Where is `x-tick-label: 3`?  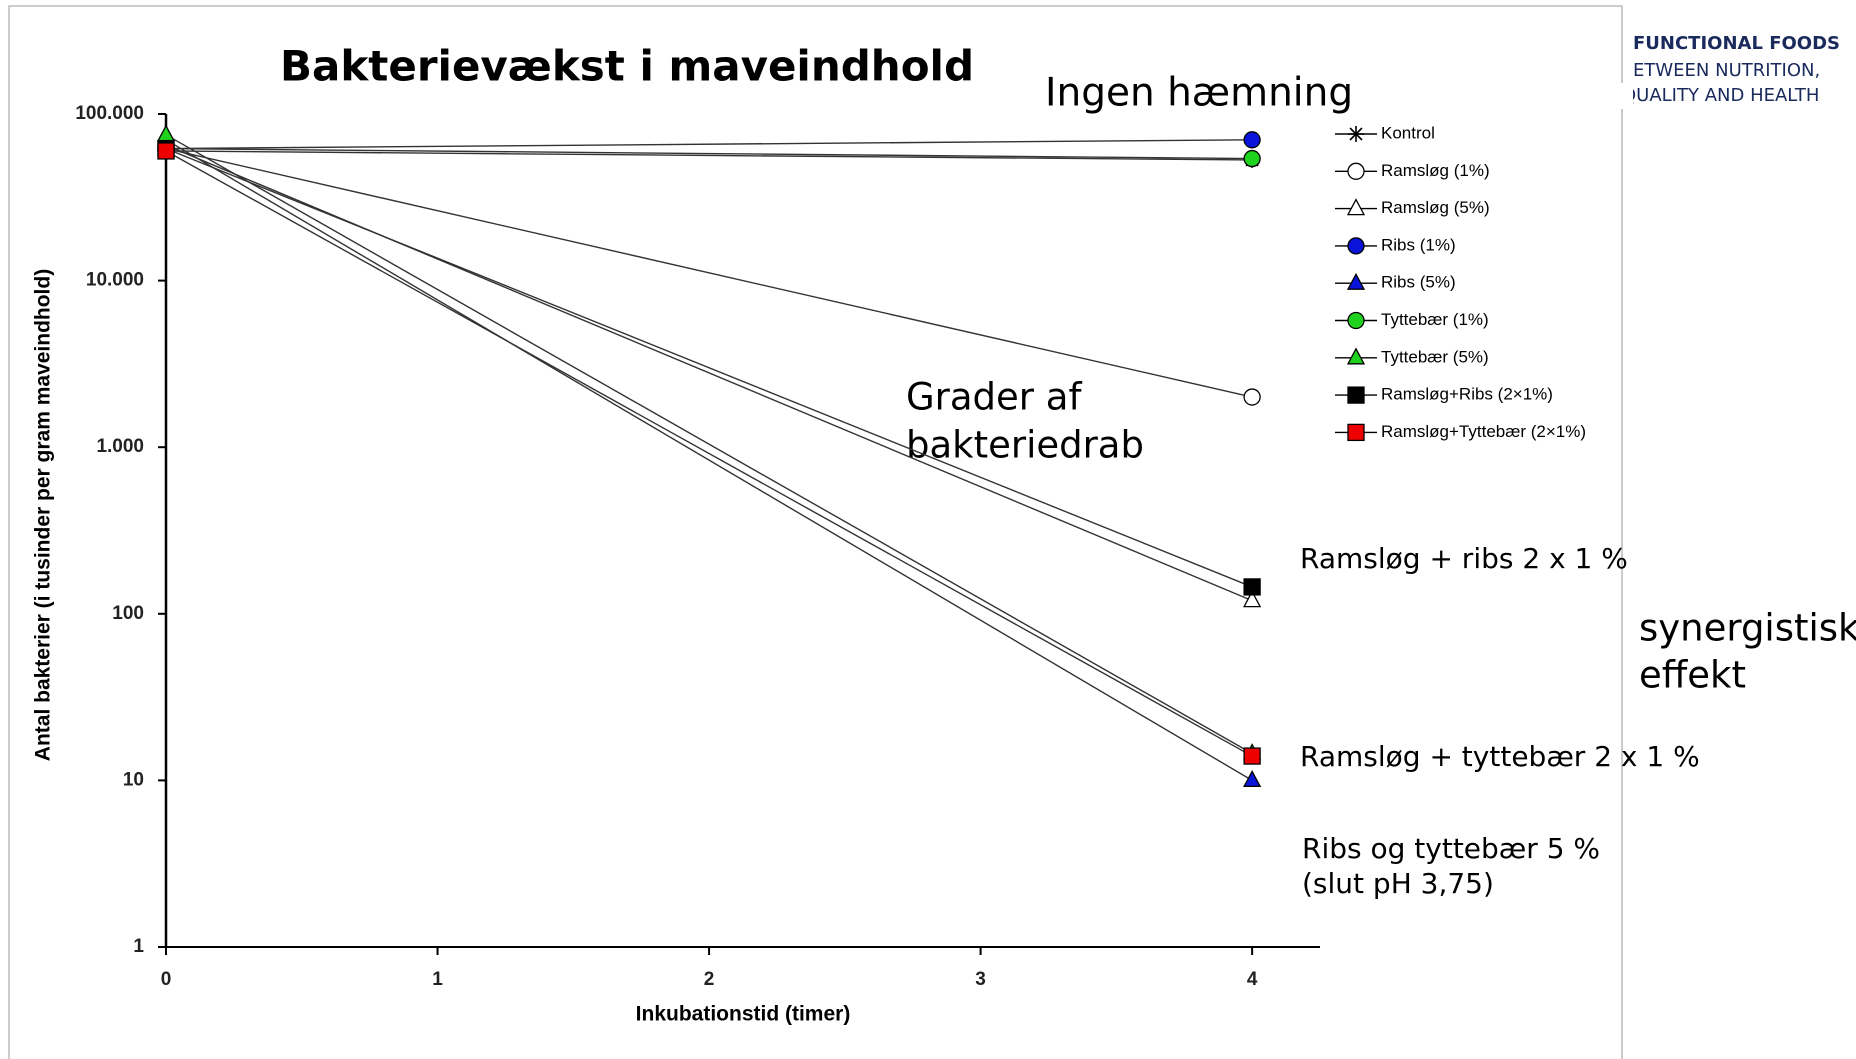
x-tick-label: 3 is located at coordinates (980, 979).